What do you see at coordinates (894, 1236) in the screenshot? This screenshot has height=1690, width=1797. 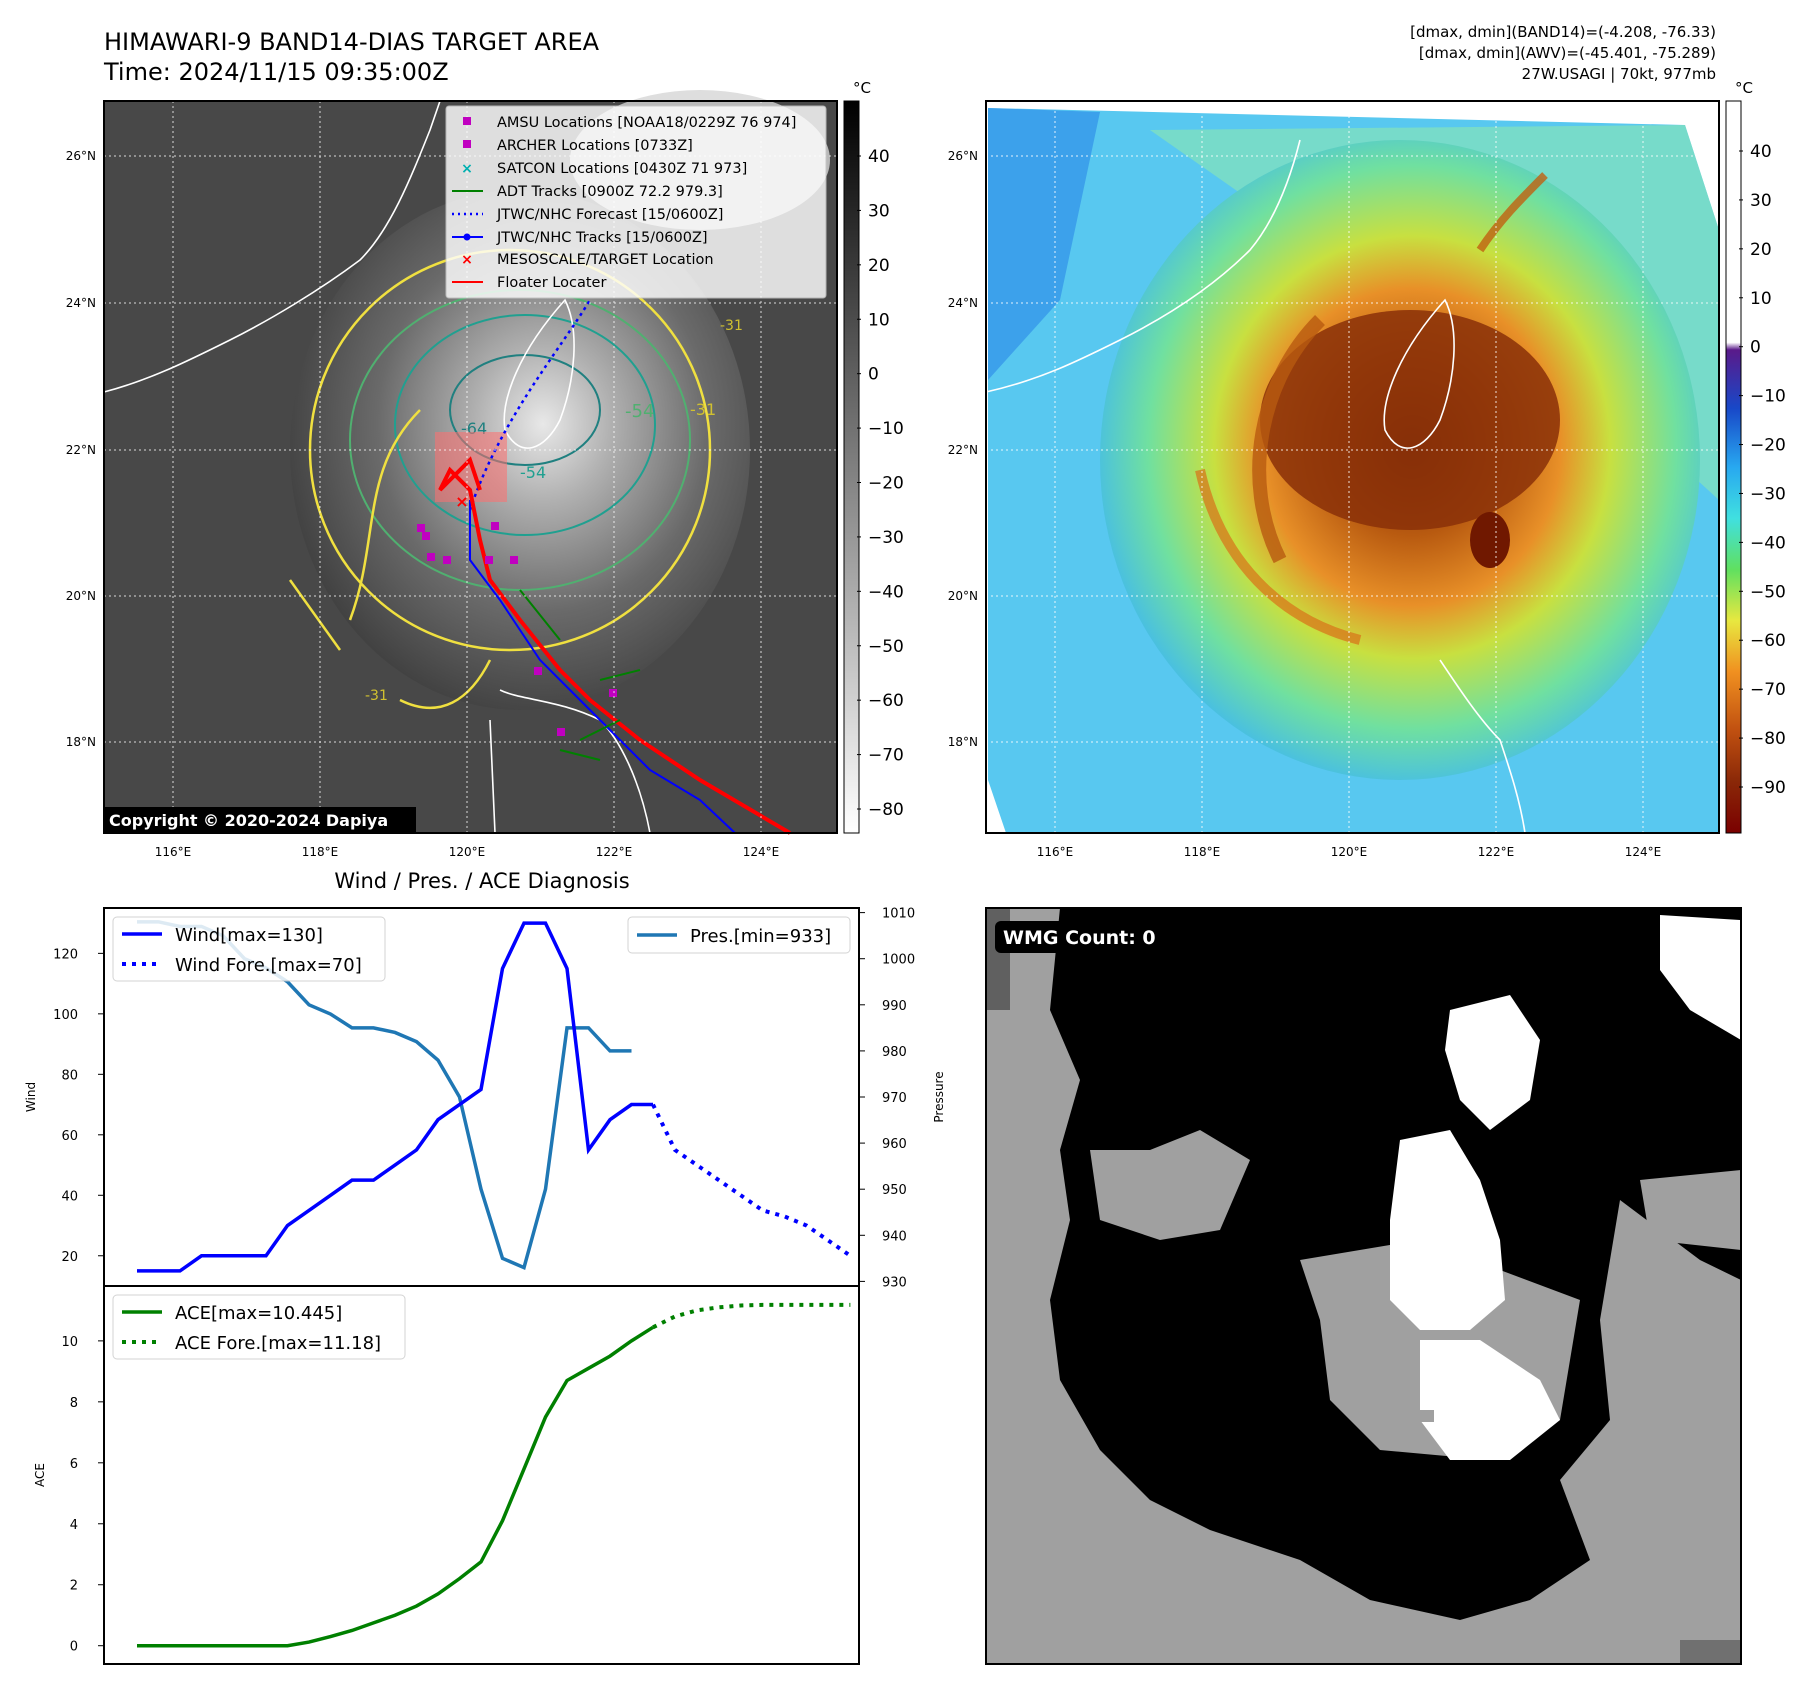 I see `pressure-tick-label: 940` at bounding box center [894, 1236].